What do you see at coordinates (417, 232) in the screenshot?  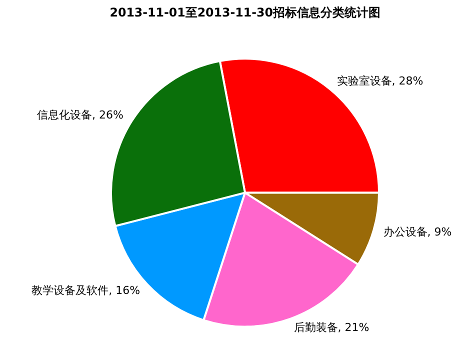 I see `slice-label: 办公设备, 9%` at bounding box center [417, 232].